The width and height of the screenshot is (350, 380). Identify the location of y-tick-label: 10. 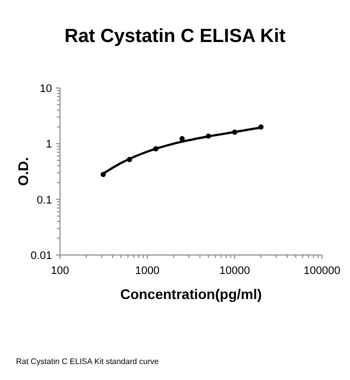
(46, 89).